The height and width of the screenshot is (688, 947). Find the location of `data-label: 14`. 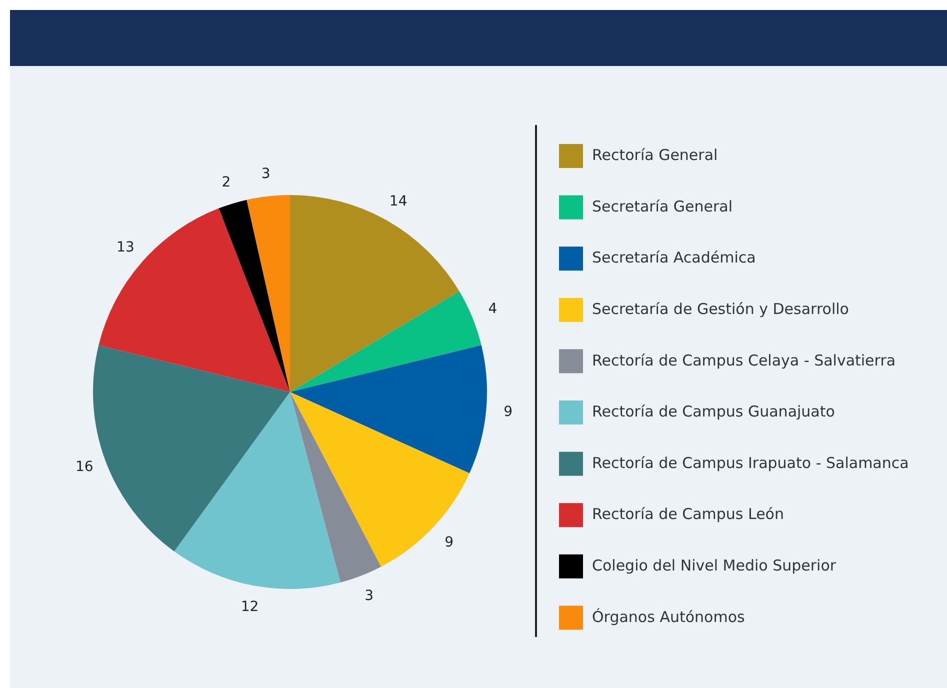

data-label: 14 is located at coordinates (398, 202).